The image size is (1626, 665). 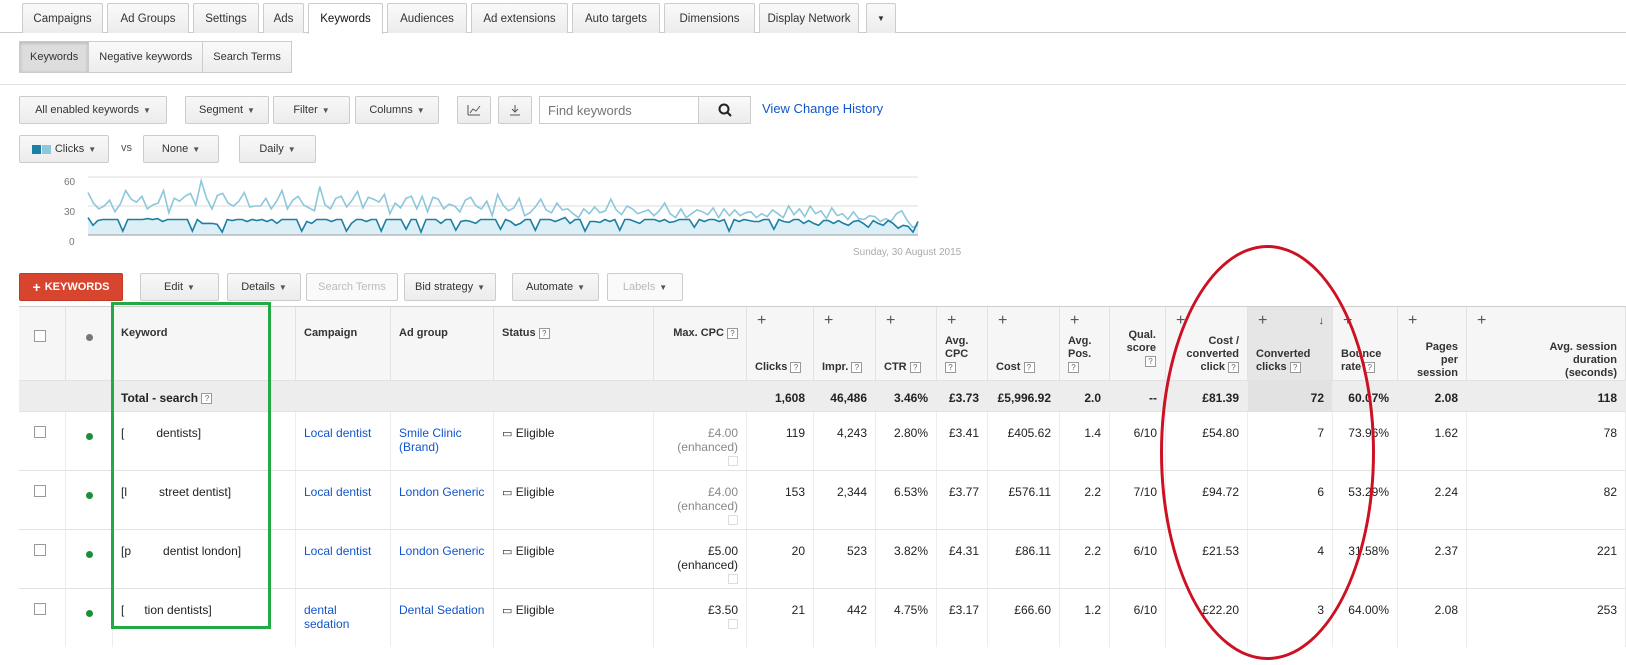 I want to click on segment-dropdown: Segment ▼, so click(x=227, y=110).